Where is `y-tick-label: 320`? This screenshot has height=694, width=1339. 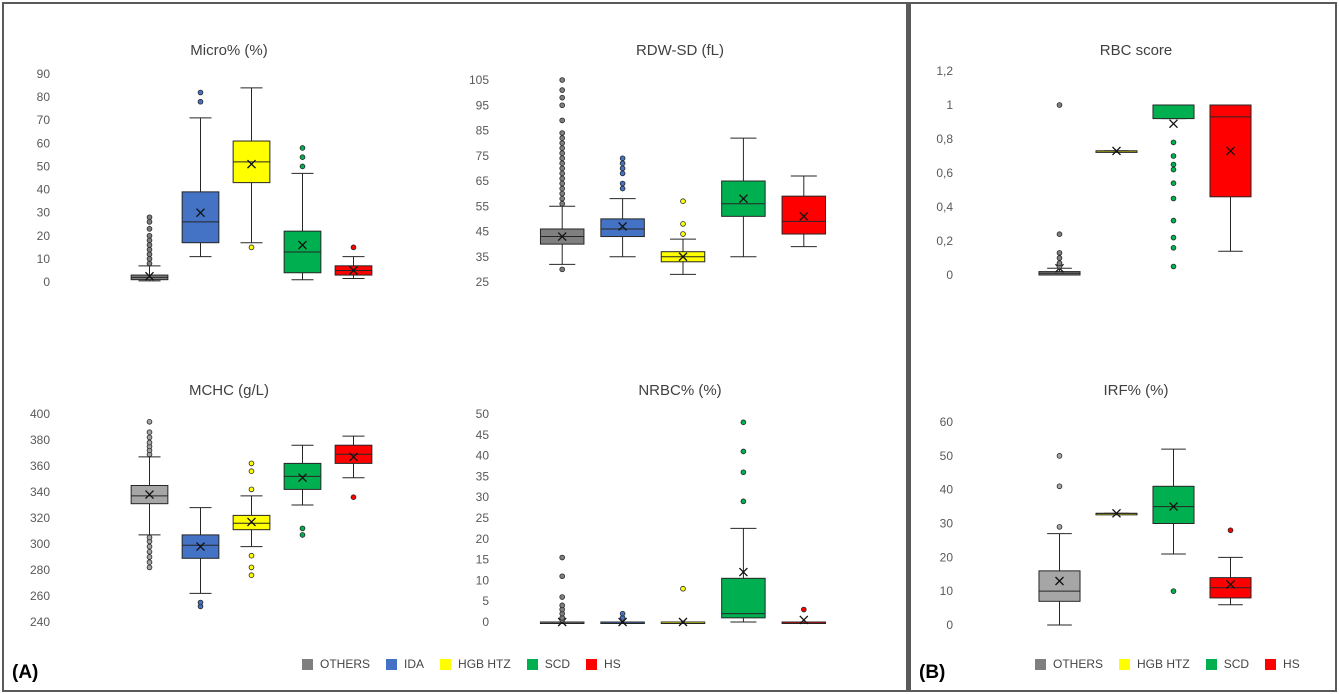 y-tick-label: 320 is located at coordinates (40, 518).